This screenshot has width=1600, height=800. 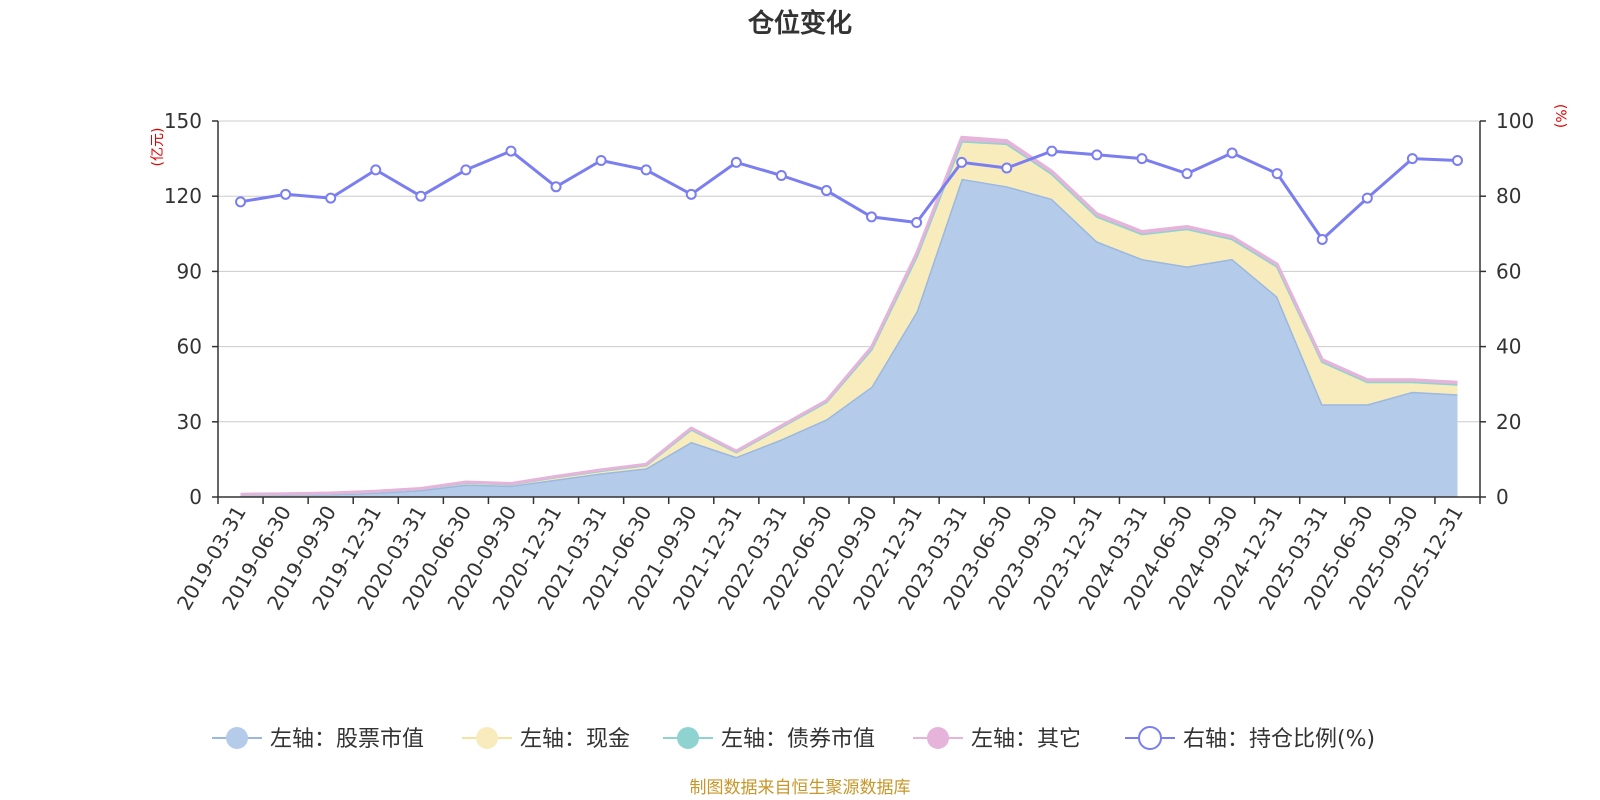 What do you see at coordinates (183, 121) in the screenshot?
I see `left-tick-label: 150` at bounding box center [183, 121].